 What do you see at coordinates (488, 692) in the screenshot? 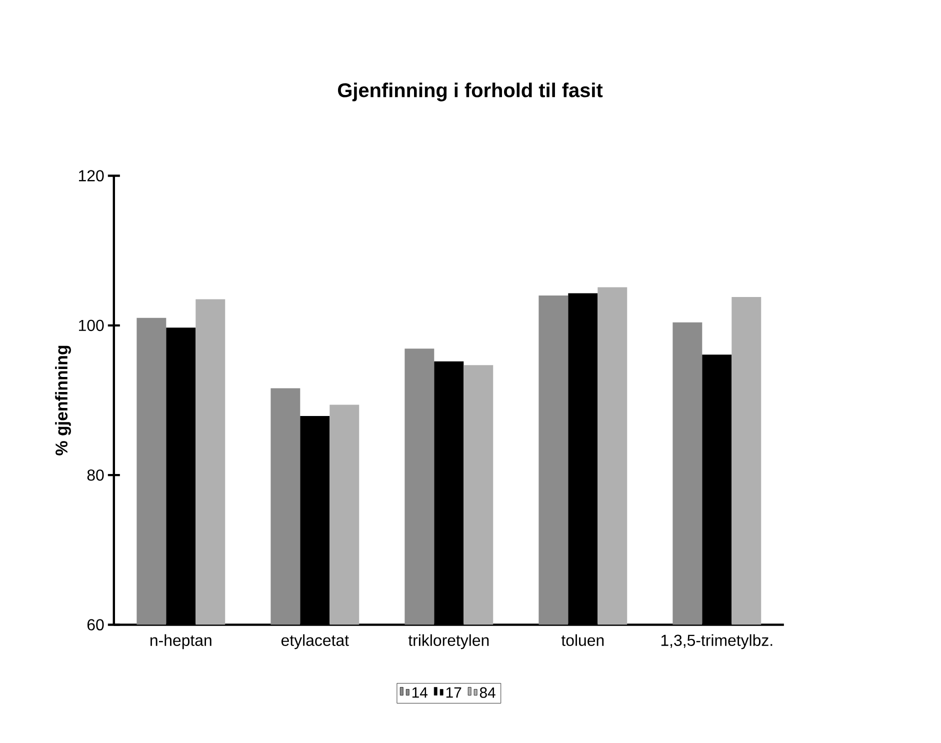
I see `legend-label: 84` at bounding box center [488, 692].